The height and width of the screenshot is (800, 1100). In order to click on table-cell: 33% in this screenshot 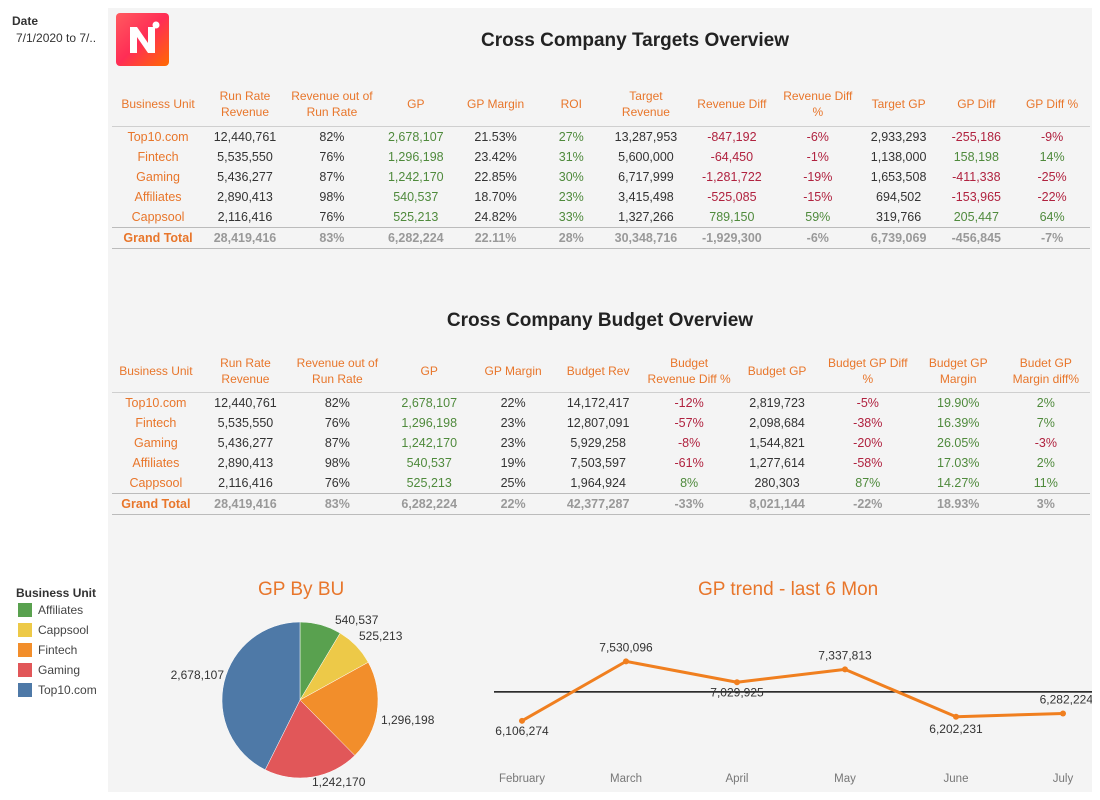, I will do `click(571, 216)`.